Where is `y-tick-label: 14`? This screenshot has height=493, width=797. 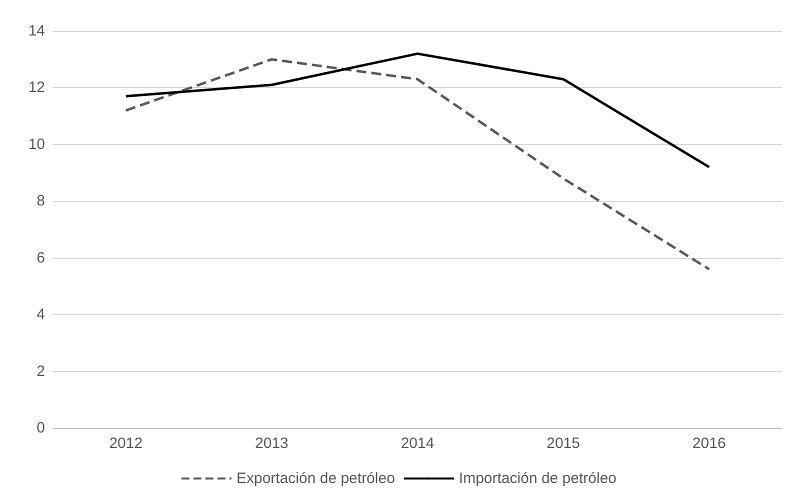
y-tick-label: 14 is located at coordinates (36, 31).